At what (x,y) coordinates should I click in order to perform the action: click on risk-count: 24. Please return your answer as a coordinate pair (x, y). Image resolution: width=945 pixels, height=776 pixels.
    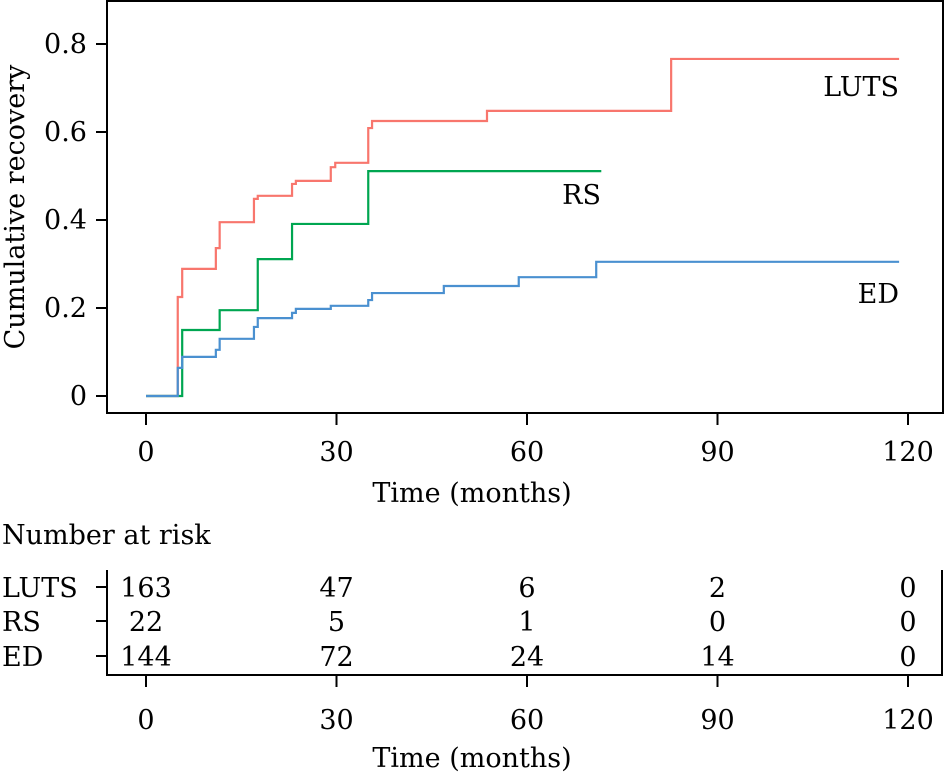
    Looking at the image, I should click on (527, 657).